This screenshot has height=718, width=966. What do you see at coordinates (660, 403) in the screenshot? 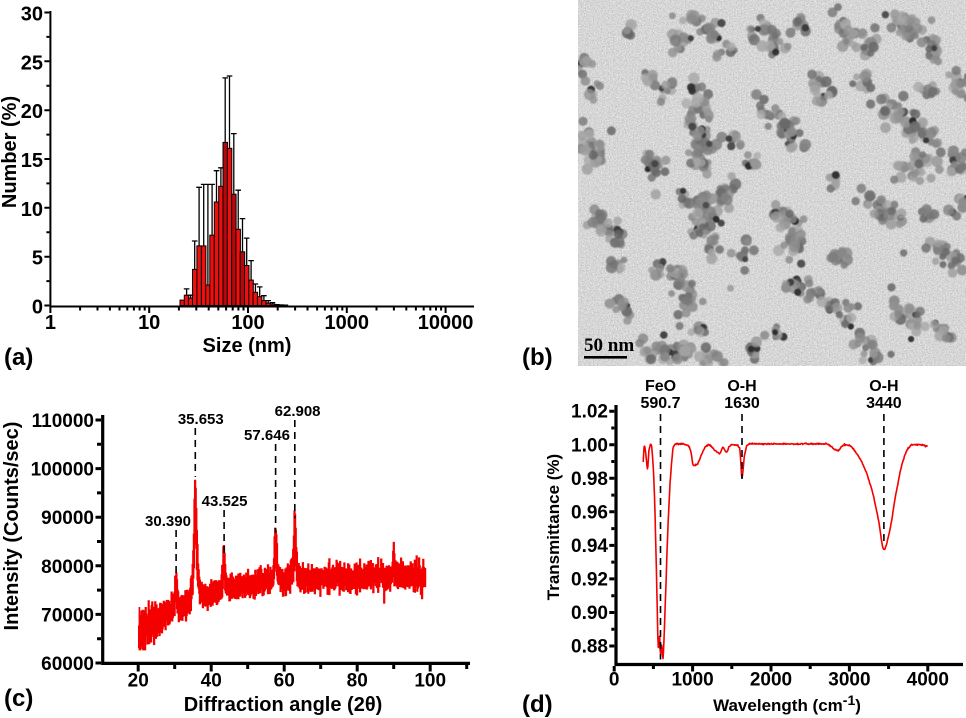
I see `svg-text: 590.7` at bounding box center [660, 403].